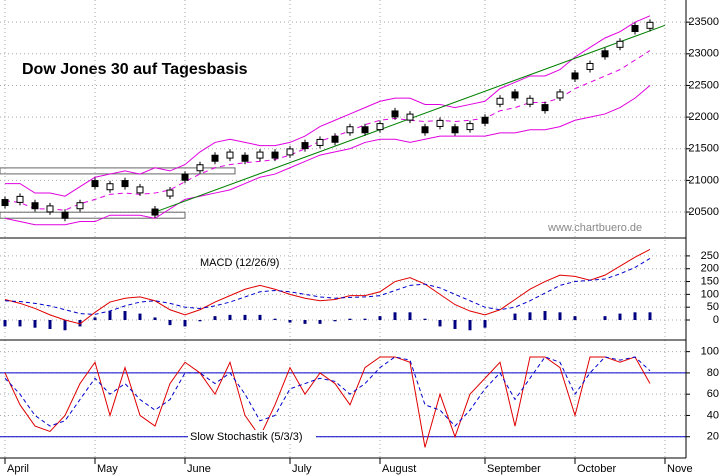 This screenshot has height=476, width=723. Describe the element at coordinates (710, 256) in the screenshot. I see `y-tick-label: 250` at that location.